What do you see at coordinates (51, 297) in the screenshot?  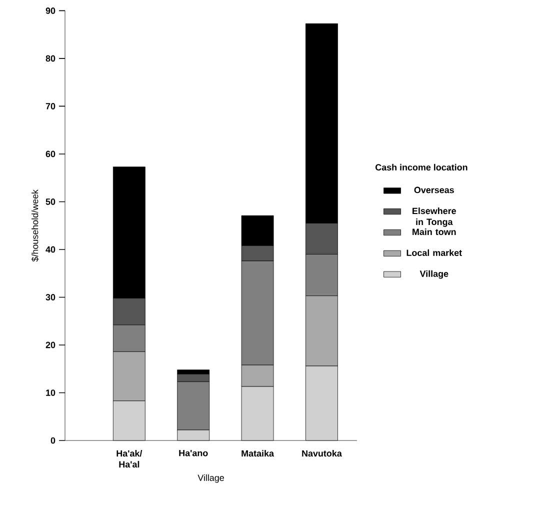 I see `y-tick-label: 30` at bounding box center [51, 297].